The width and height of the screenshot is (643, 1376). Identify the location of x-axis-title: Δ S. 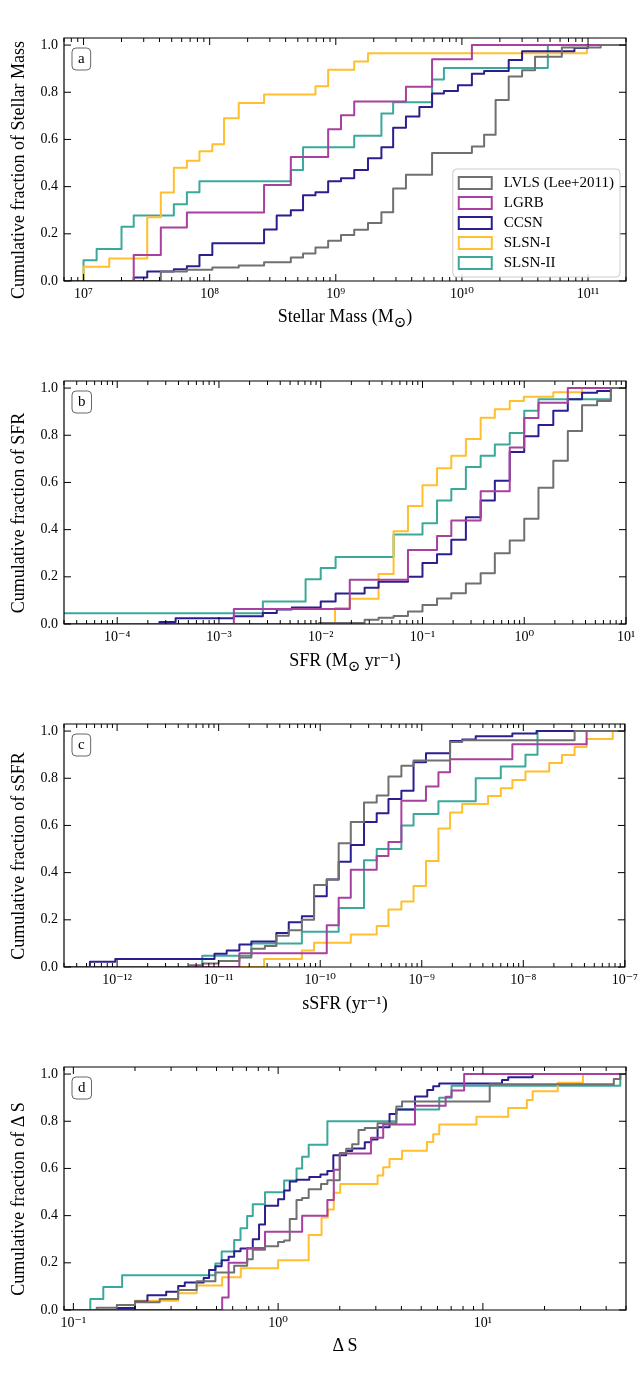
(345, 1345).